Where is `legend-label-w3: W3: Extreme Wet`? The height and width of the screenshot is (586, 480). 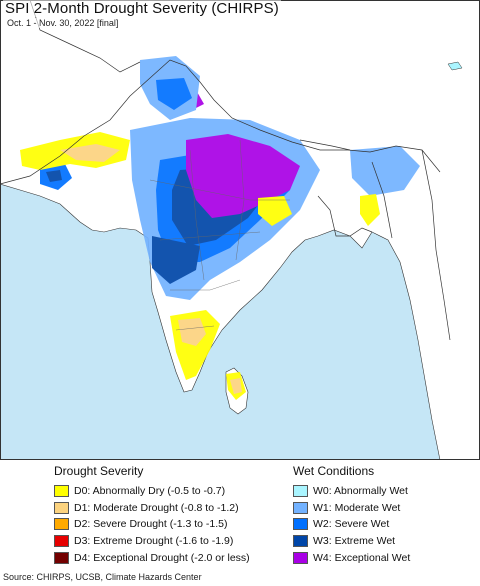
legend-label-w3: W3: Extreme Wet is located at coordinates (354, 541).